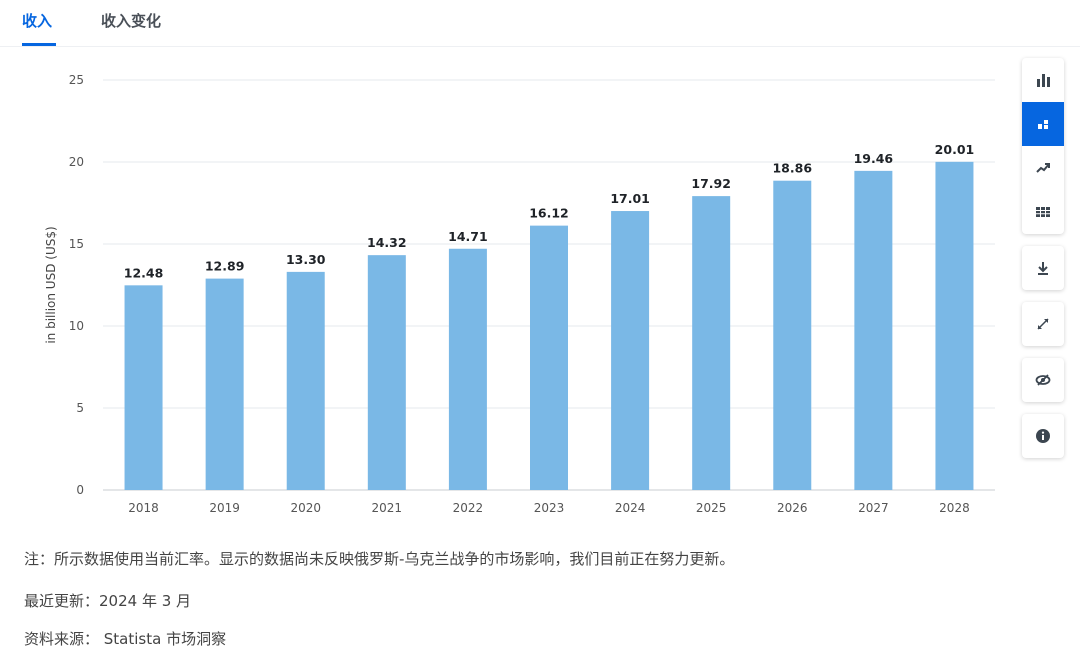 Image resolution: width=1080 pixels, height=666 pixels. I want to click on chart-type-group, so click(1043, 146).